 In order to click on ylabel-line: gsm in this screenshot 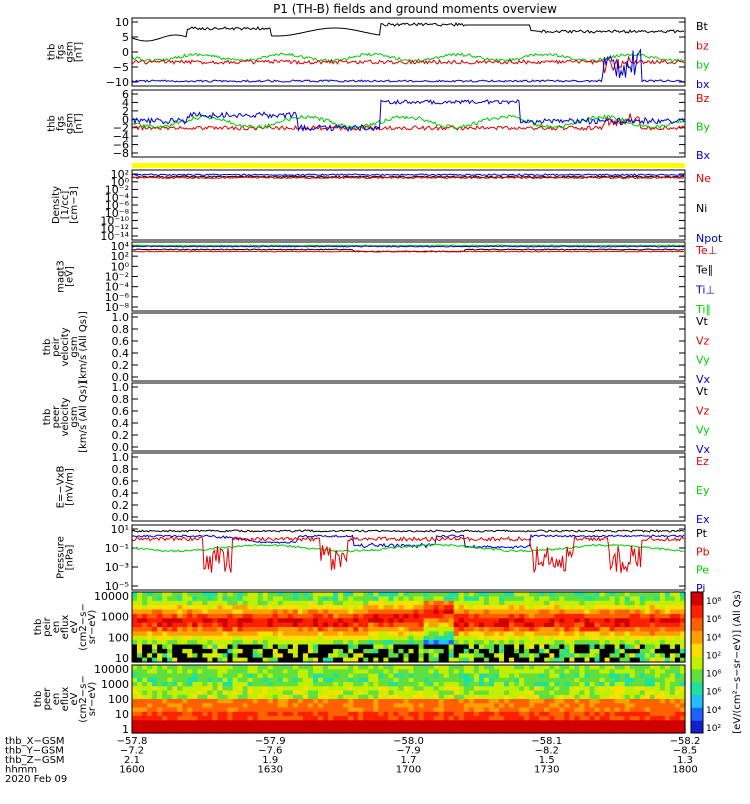, I will do `click(70, 123)`.